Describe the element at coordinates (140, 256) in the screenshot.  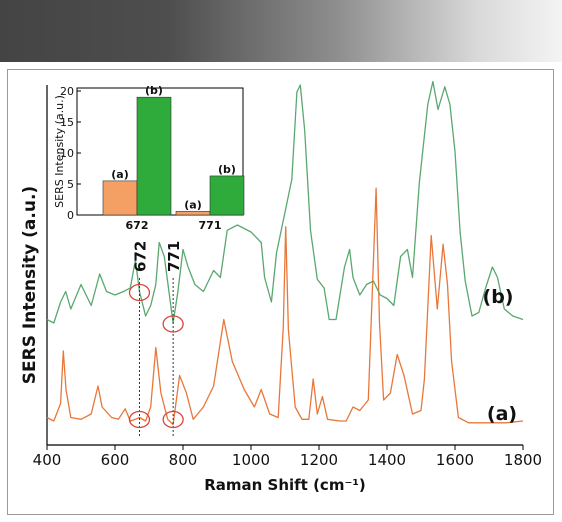
I see `peak-label: 672` at that location.